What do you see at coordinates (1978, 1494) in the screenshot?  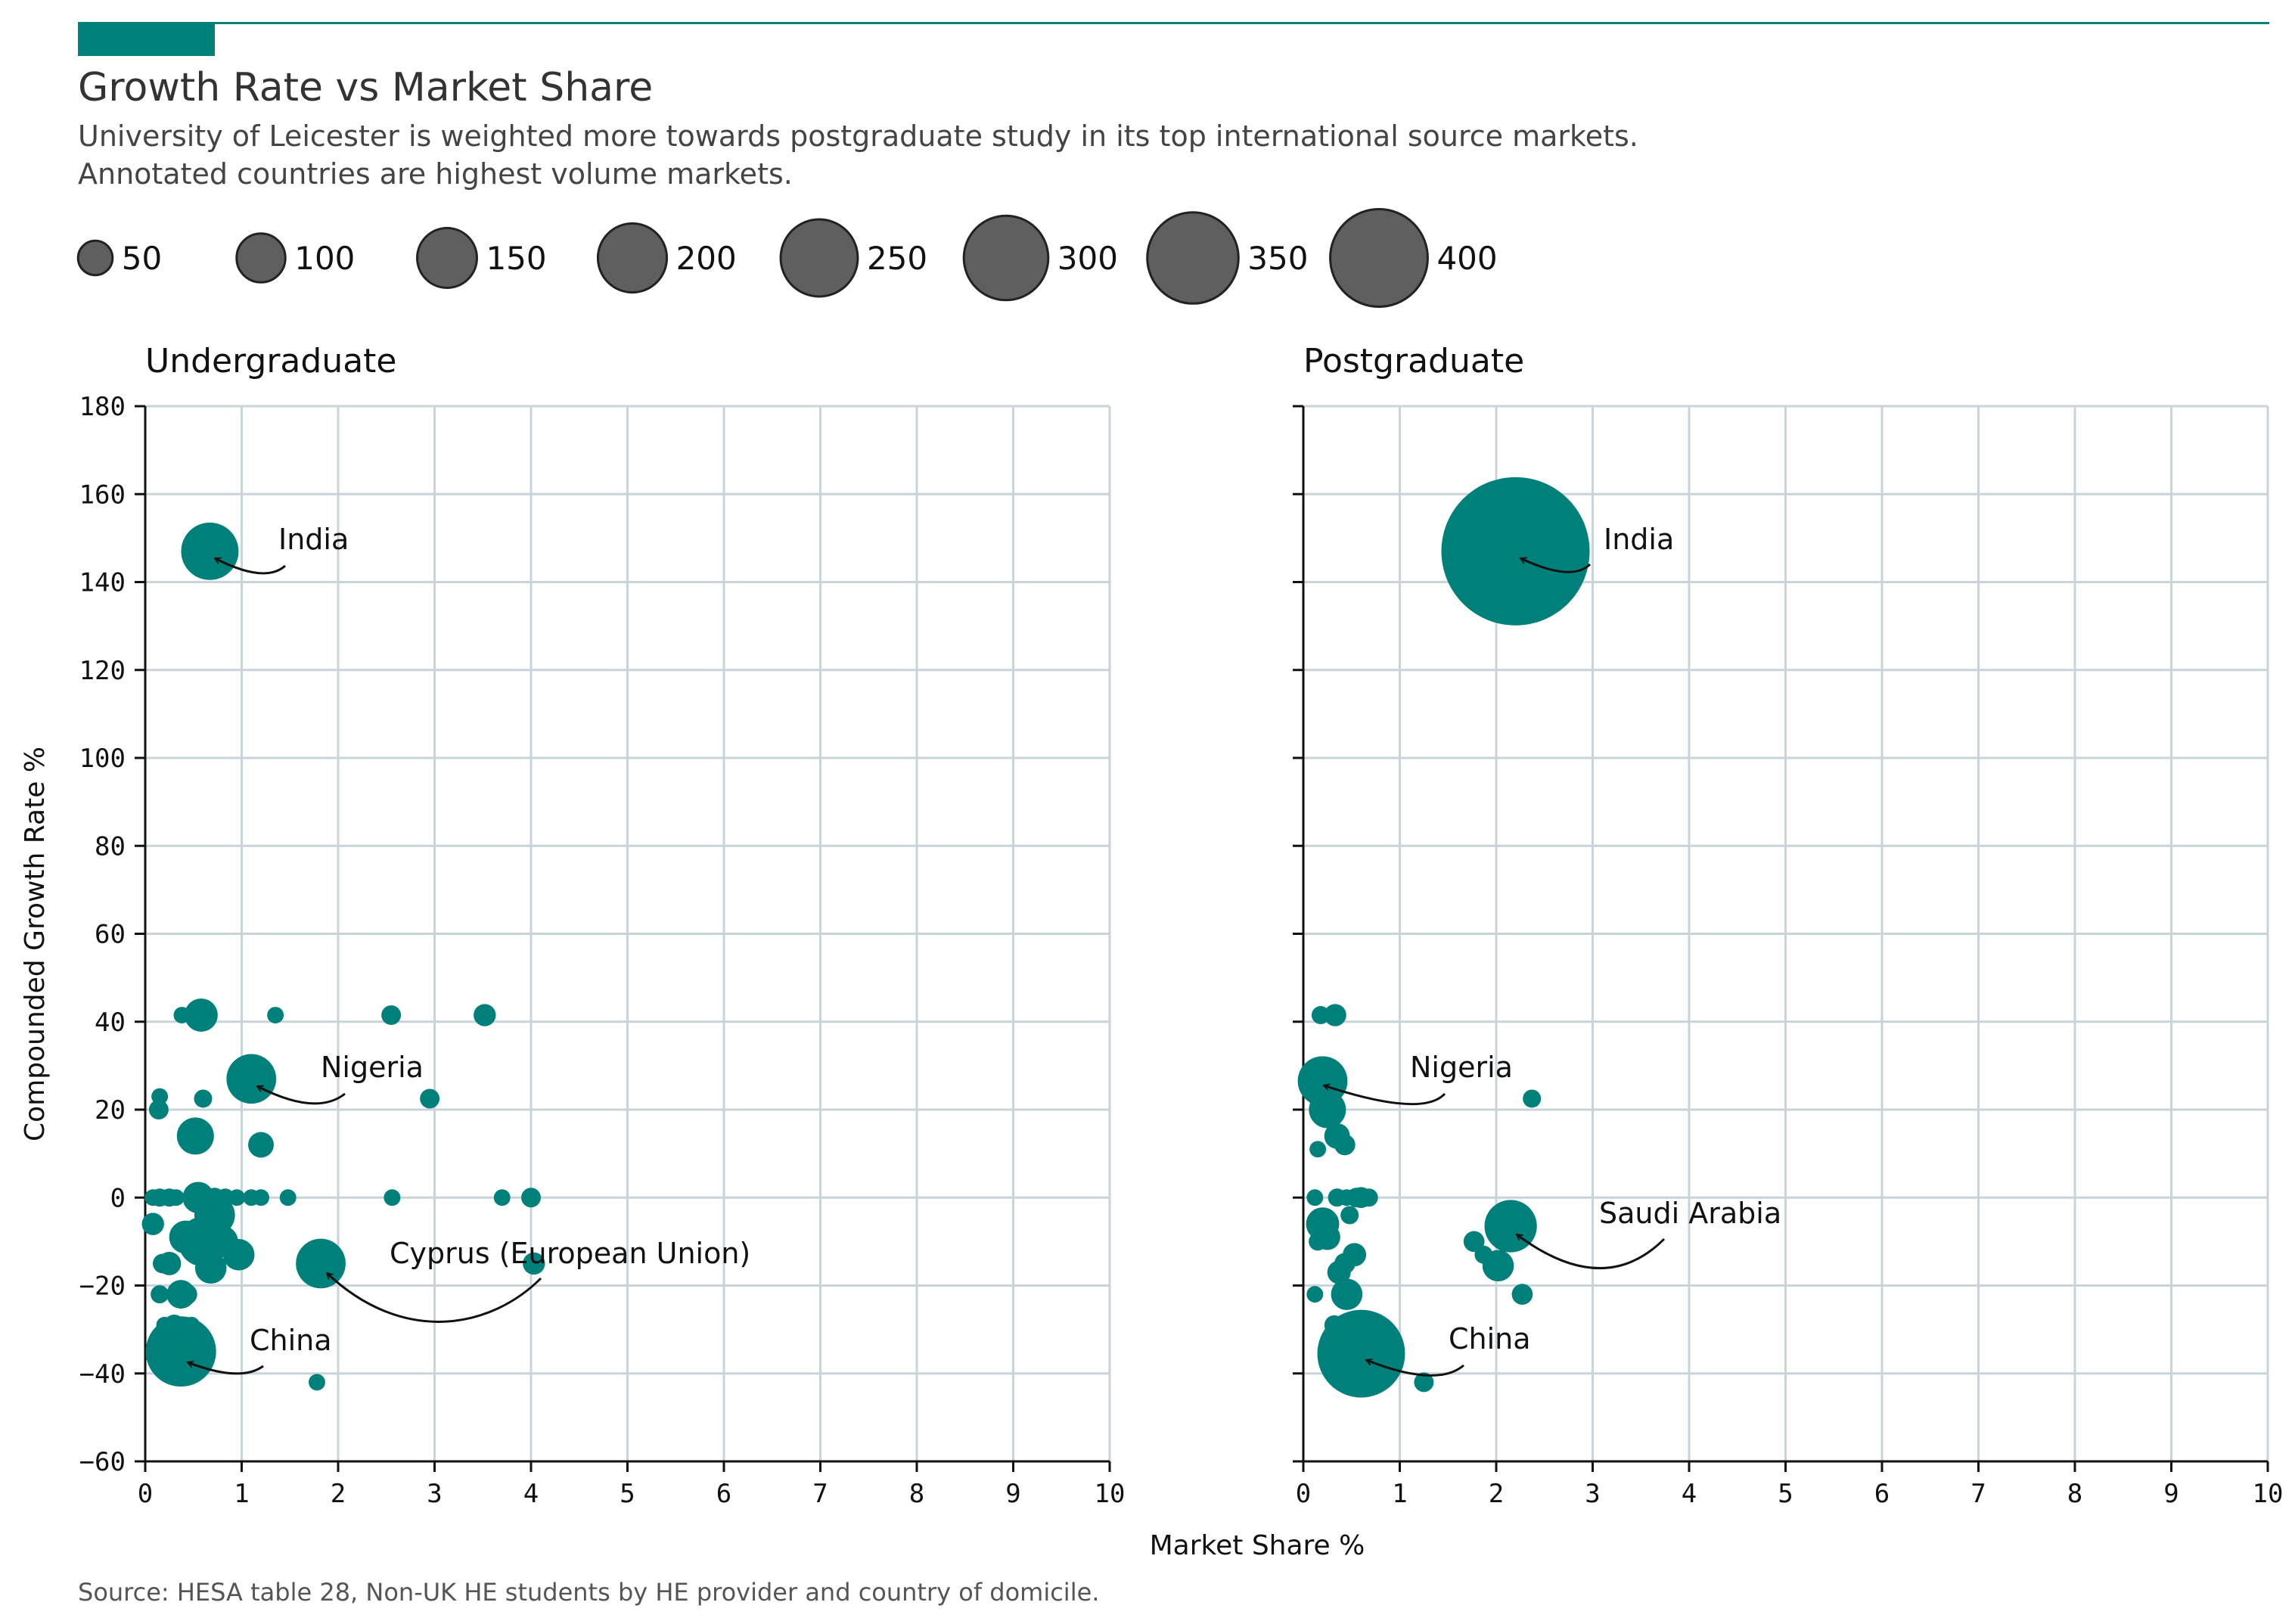 I see `x-tick-label: 7` at bounding box center [1978, 1494].